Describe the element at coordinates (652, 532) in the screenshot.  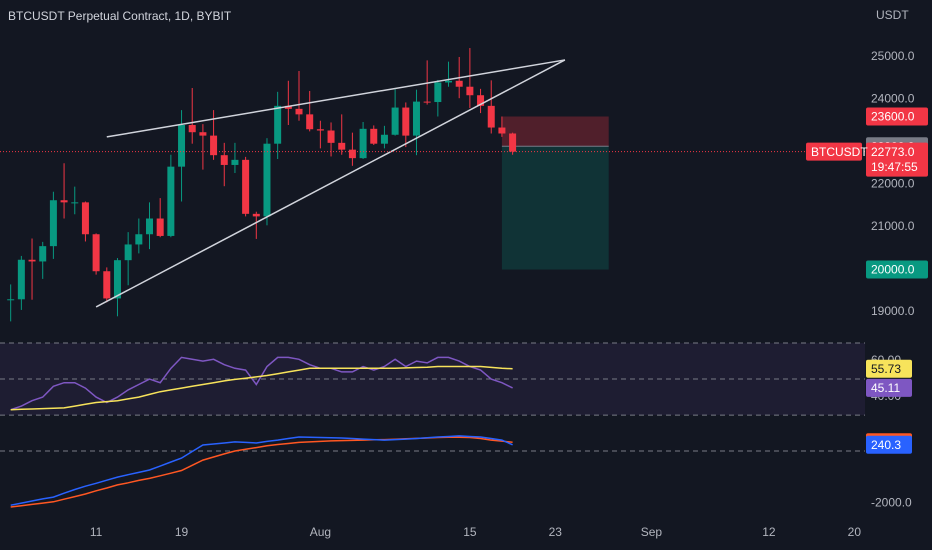
I see `x-tick-label: Sep` at that location.